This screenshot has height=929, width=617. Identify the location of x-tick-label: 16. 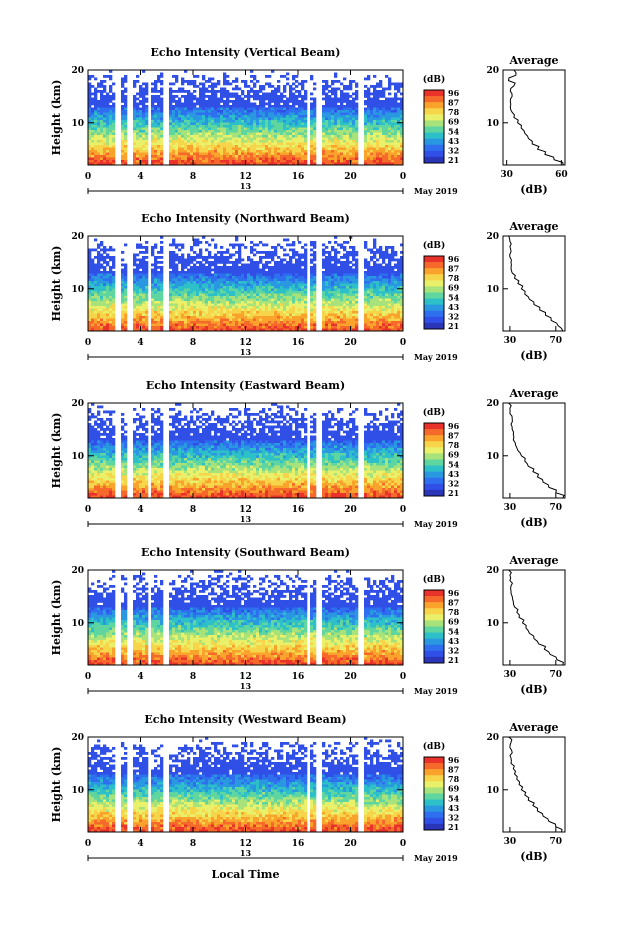
(298, 177).